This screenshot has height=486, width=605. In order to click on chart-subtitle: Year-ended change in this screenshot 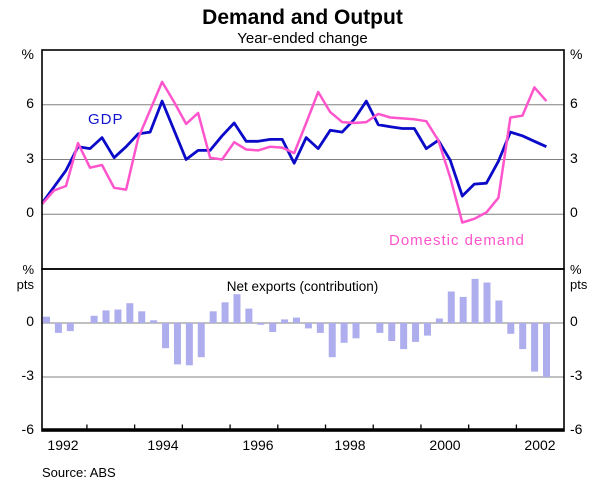, I will do `click(302, 38)`.